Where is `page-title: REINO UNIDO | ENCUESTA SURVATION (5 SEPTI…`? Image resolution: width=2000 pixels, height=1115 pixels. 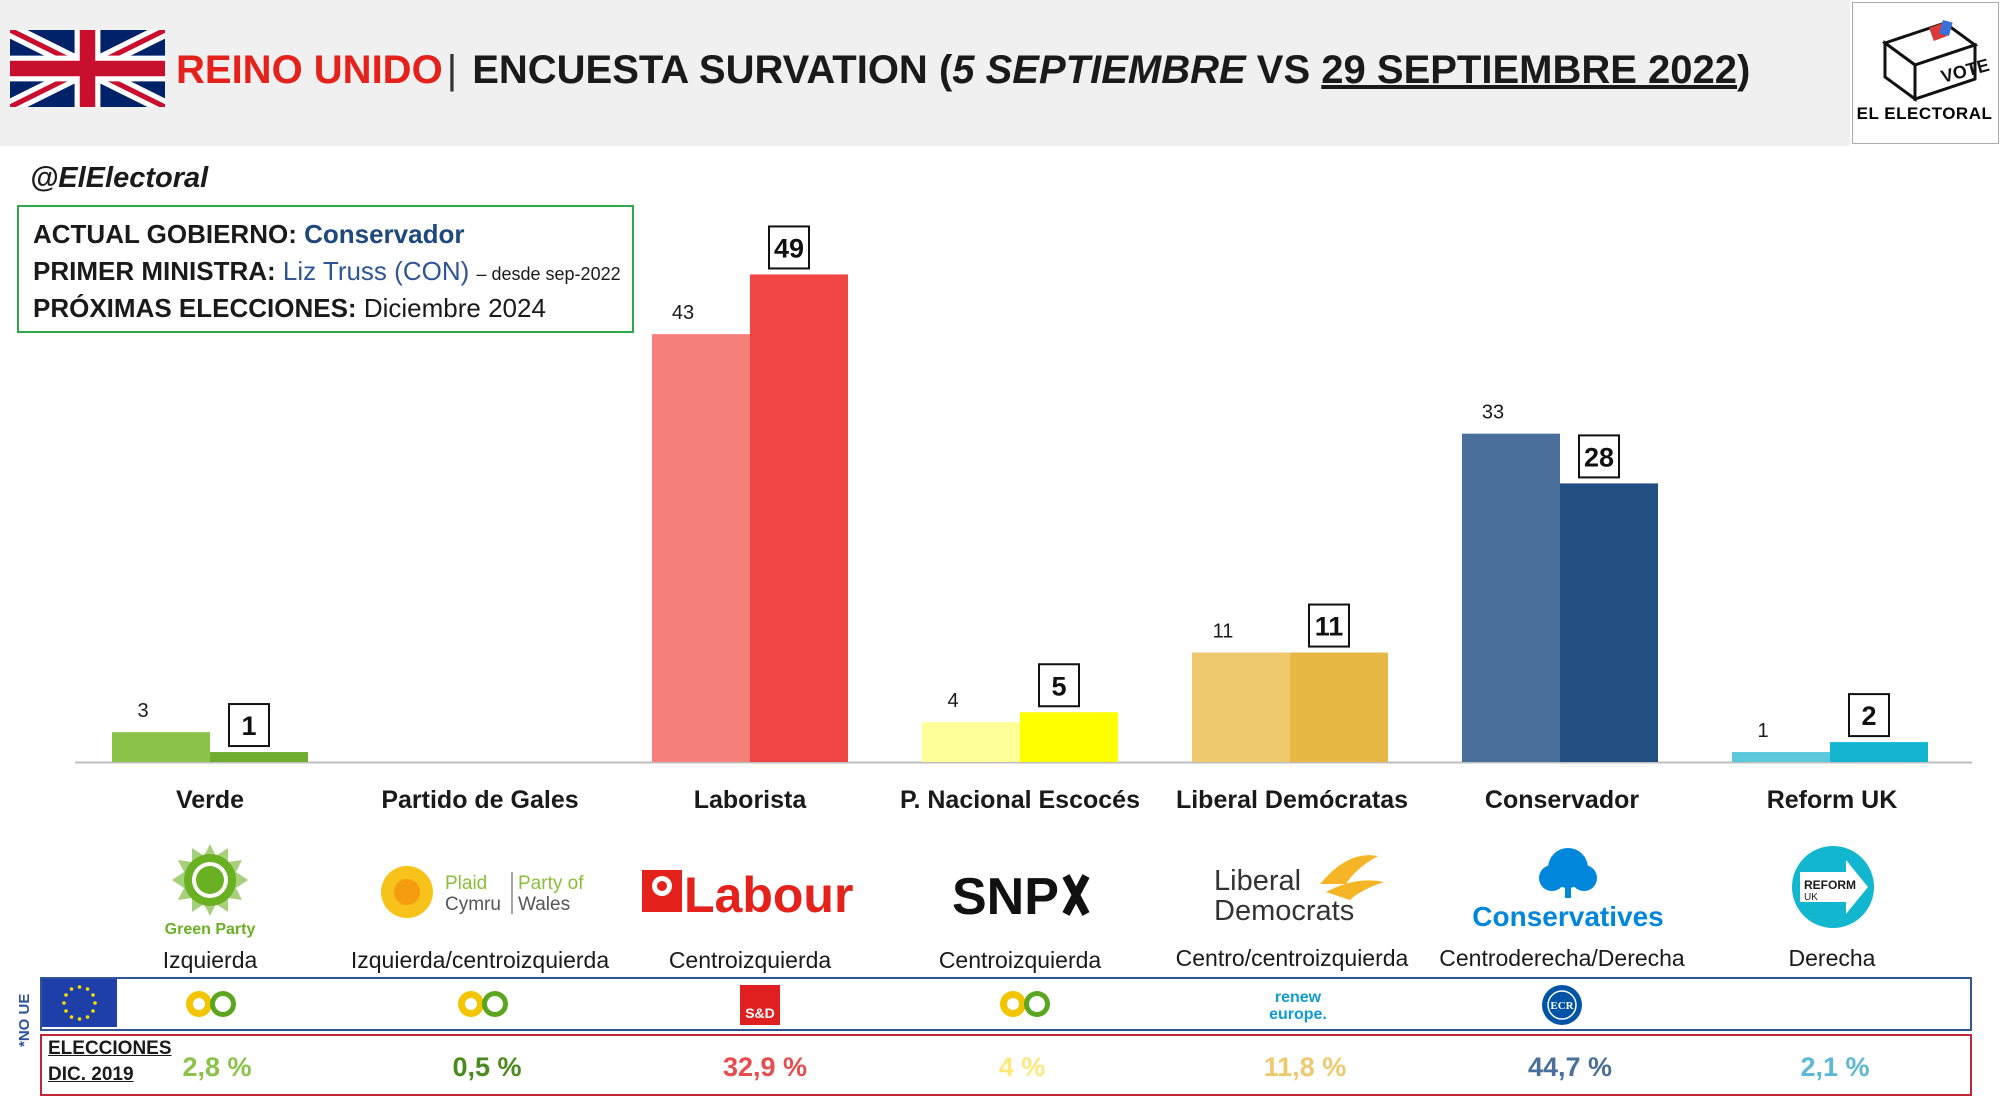 page-title: REINO UNIDO | ENCUESTA SURVATION (5 SEPTI… is located at coordinates (963, 70).